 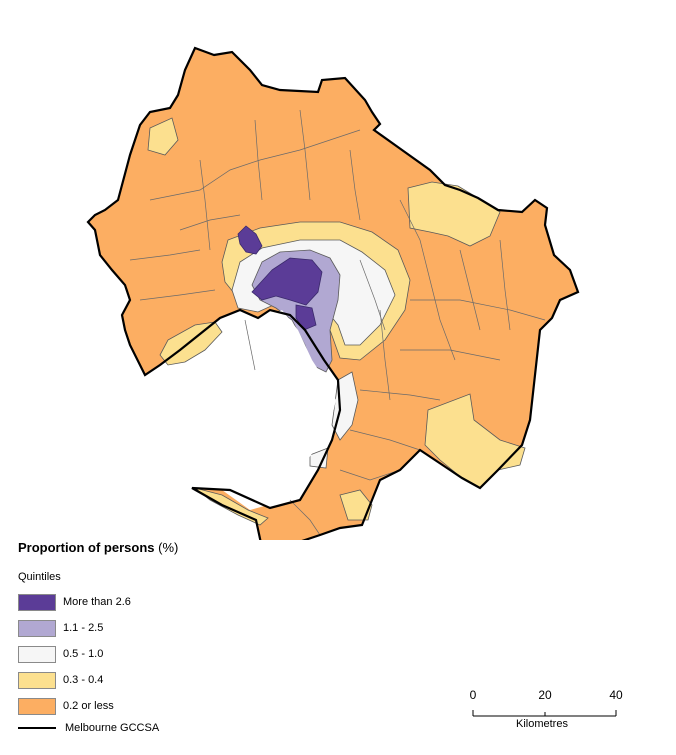 What do you see at coordinates (319, 458) in the screenshot?
I see `region-frankston-white` at bounding box center [319, 458].